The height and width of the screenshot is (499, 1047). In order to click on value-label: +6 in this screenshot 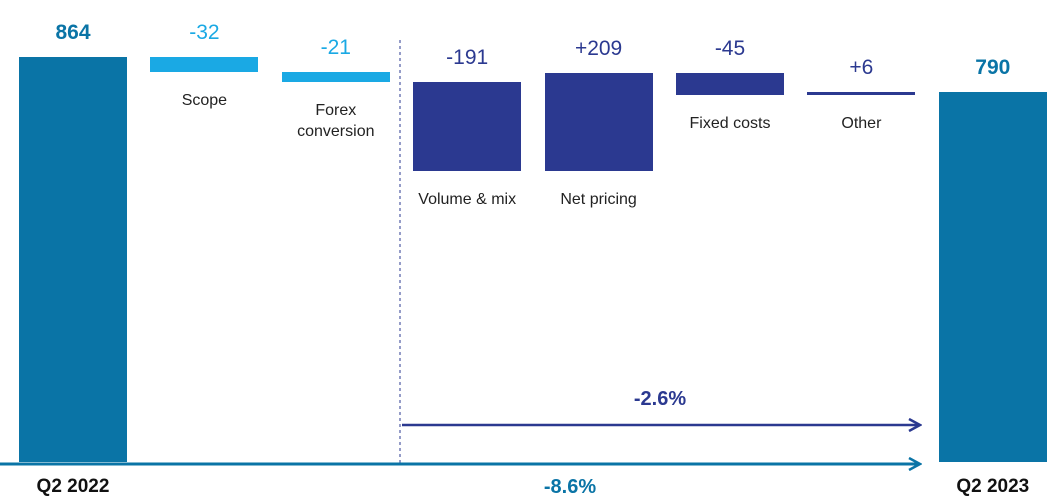, I will do `click(861, 67)`.